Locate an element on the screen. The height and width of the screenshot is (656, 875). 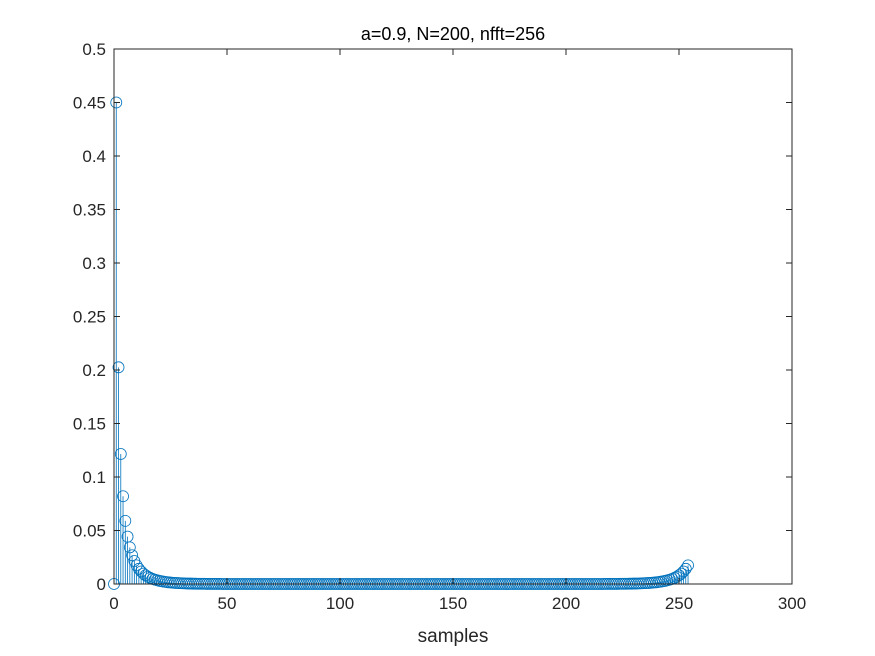
x-tick-label: 200 is located at coordinates (566, 603).